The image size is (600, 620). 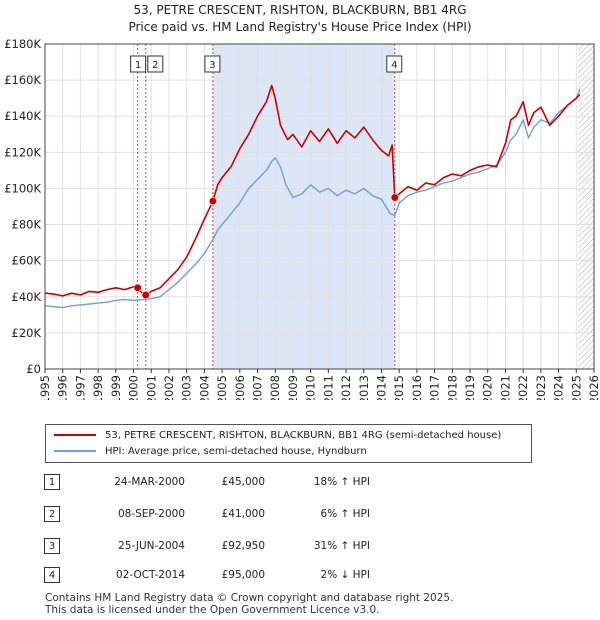 I want to click on y-tick-label: £60K, so click(x=27, y=261).